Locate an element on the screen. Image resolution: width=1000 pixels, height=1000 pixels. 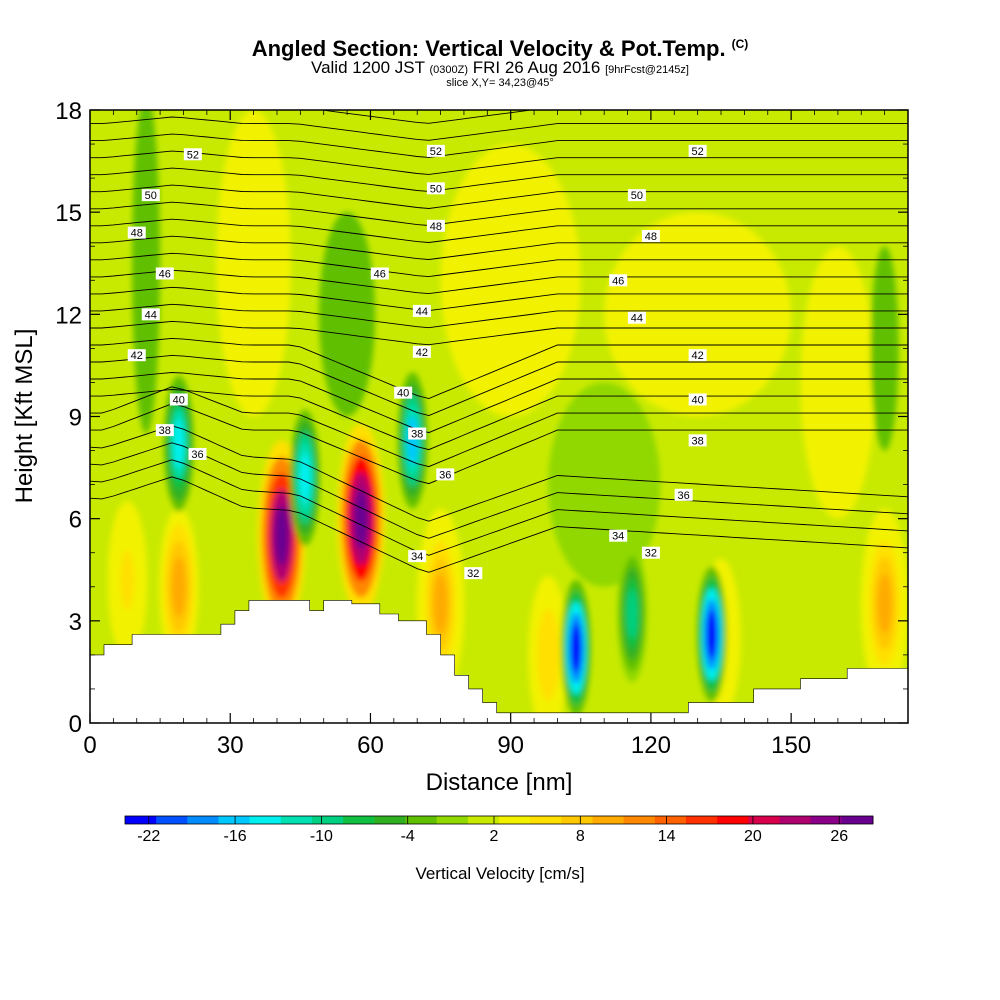
forecast-info: [9hrFcst@2145z] is located at coordinates (647, 70).